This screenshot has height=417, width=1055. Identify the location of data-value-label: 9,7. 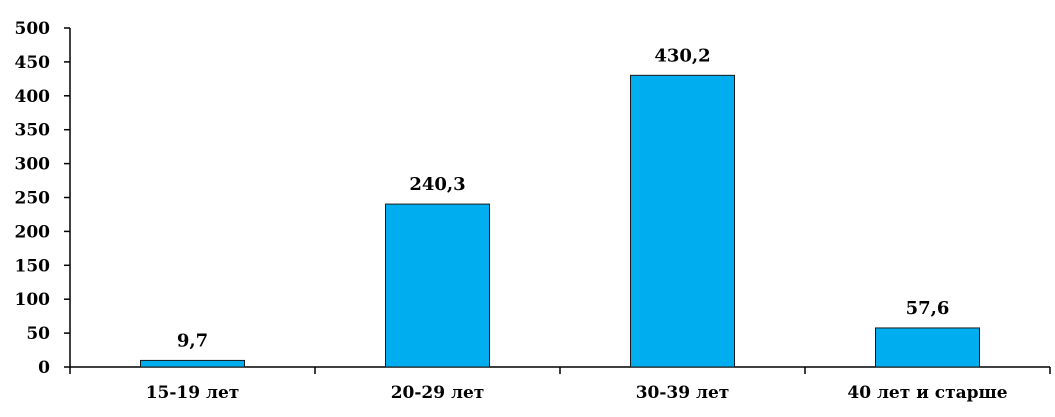
(192, 340).